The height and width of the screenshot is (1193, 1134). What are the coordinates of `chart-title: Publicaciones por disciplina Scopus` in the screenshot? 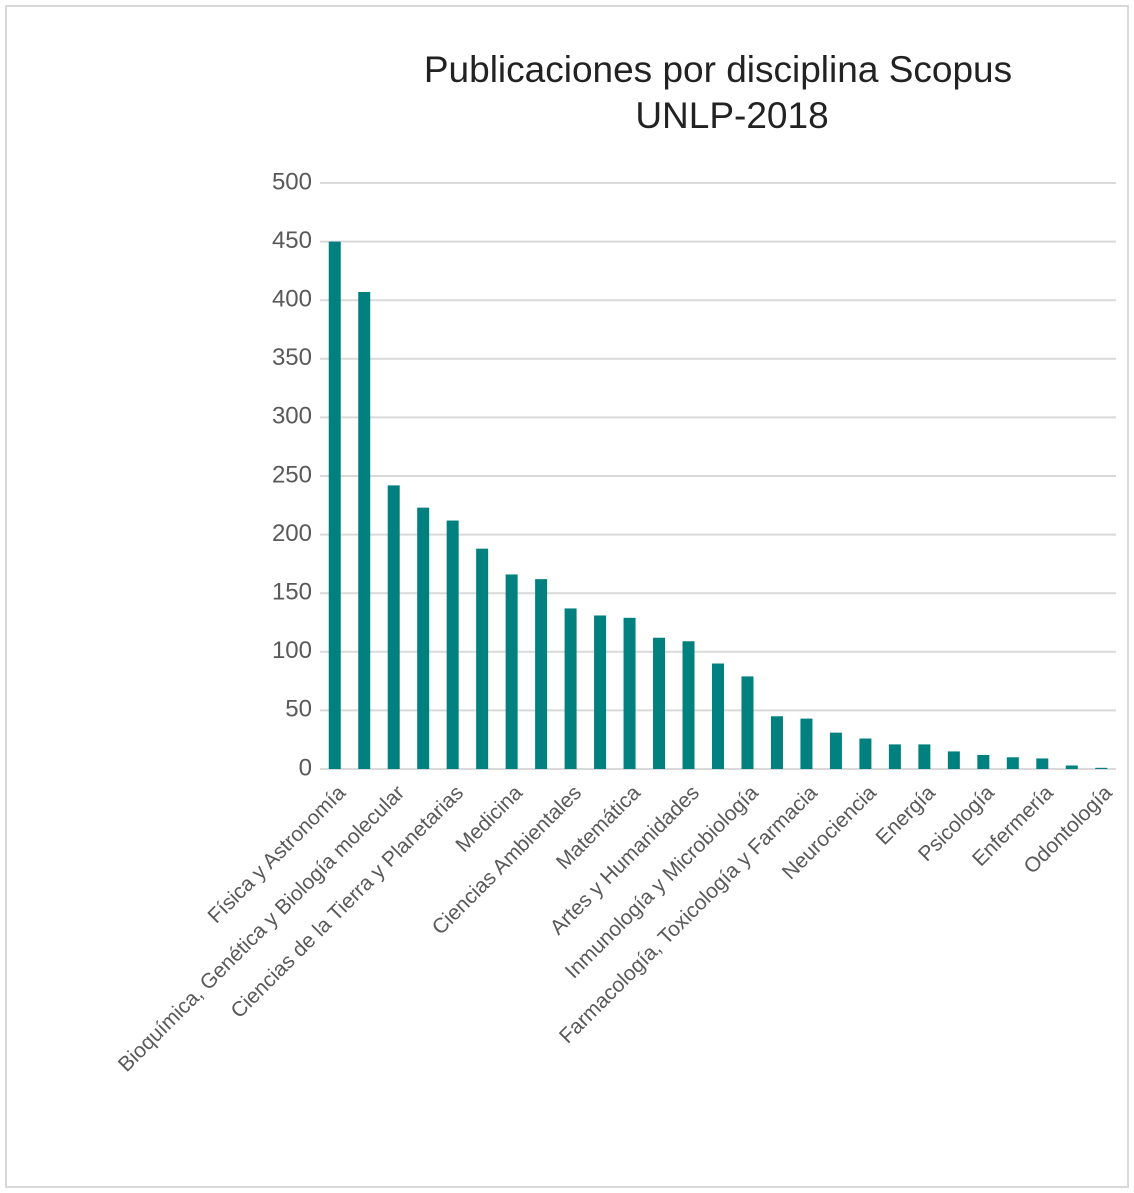 It's located at (718, 69).